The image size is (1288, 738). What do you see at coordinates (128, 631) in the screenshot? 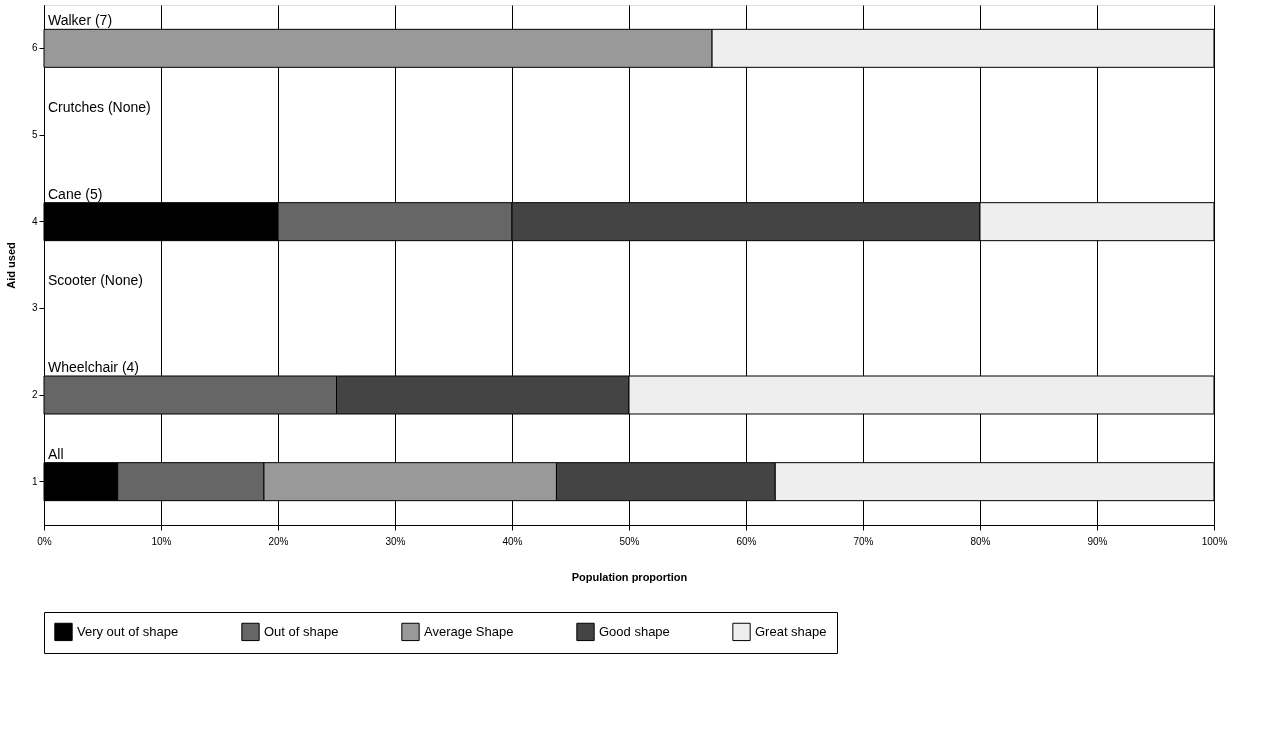
I see `legend-label: Very out of shape` at bounding box center [128, 631].